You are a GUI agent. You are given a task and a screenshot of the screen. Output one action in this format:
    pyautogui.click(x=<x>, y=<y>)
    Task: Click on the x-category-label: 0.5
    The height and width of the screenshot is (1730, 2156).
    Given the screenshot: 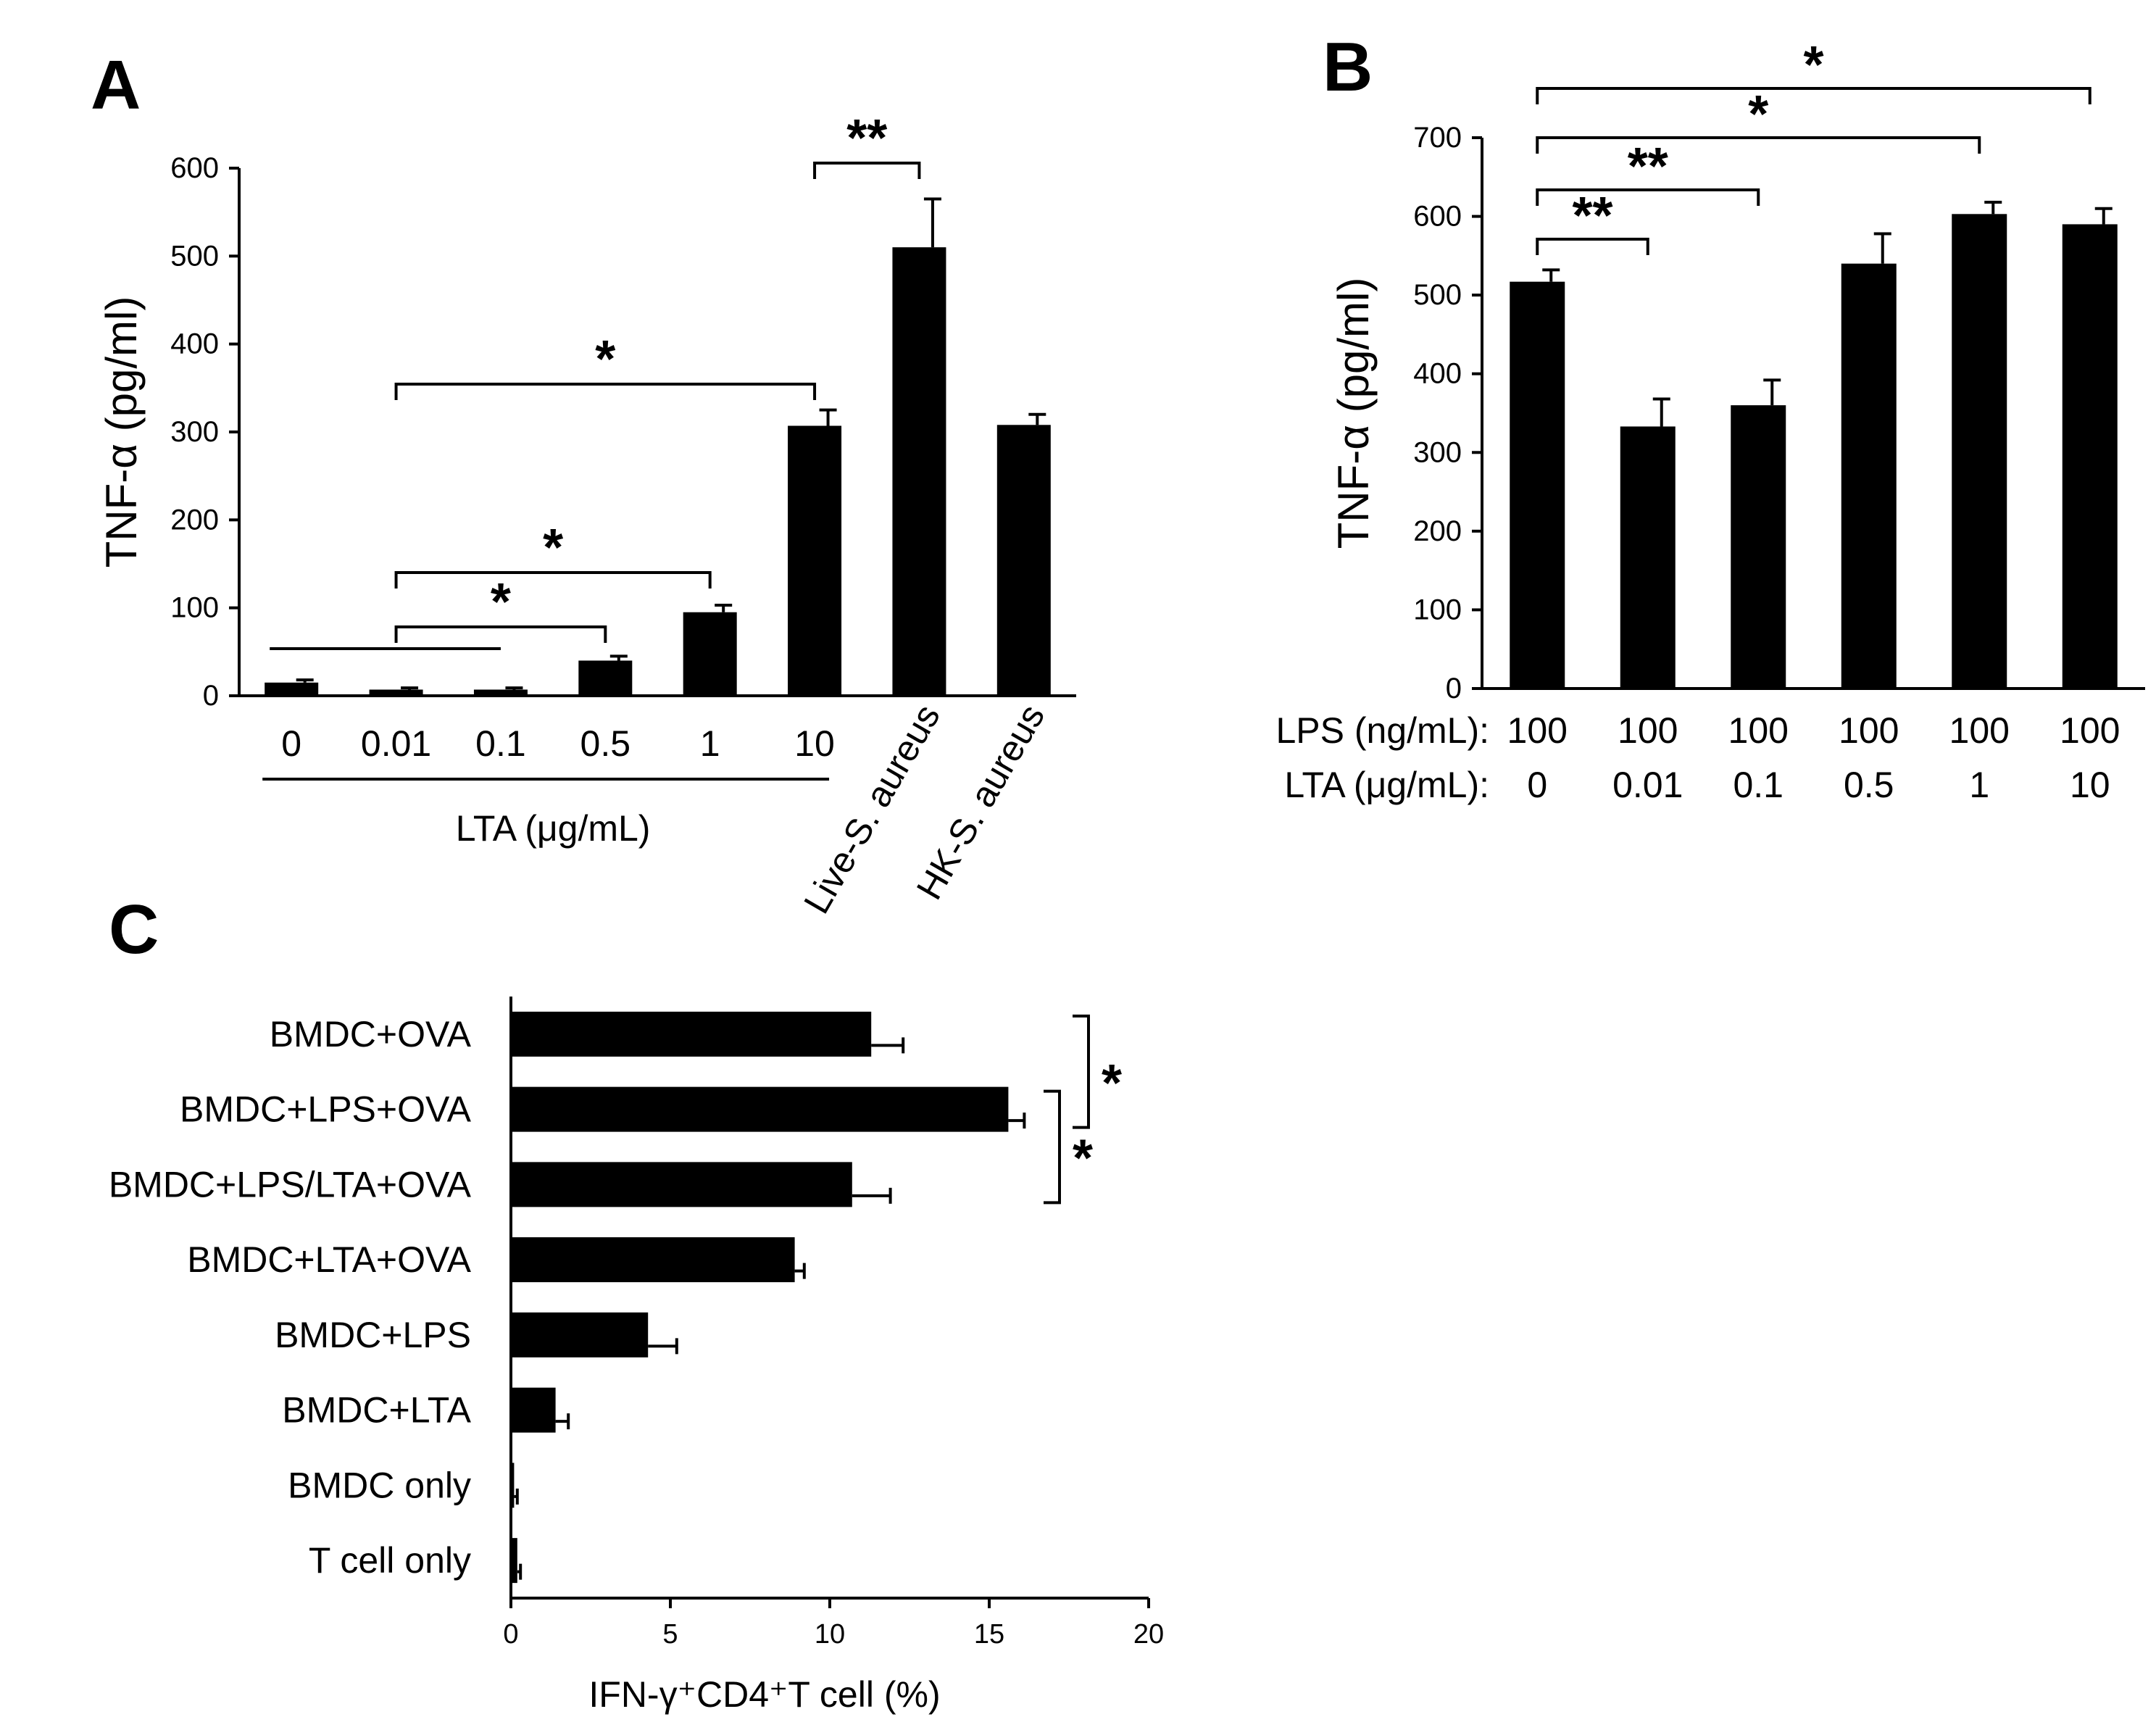 What is the action you would take?
    pyautogui.click(x=605, y=743)
    